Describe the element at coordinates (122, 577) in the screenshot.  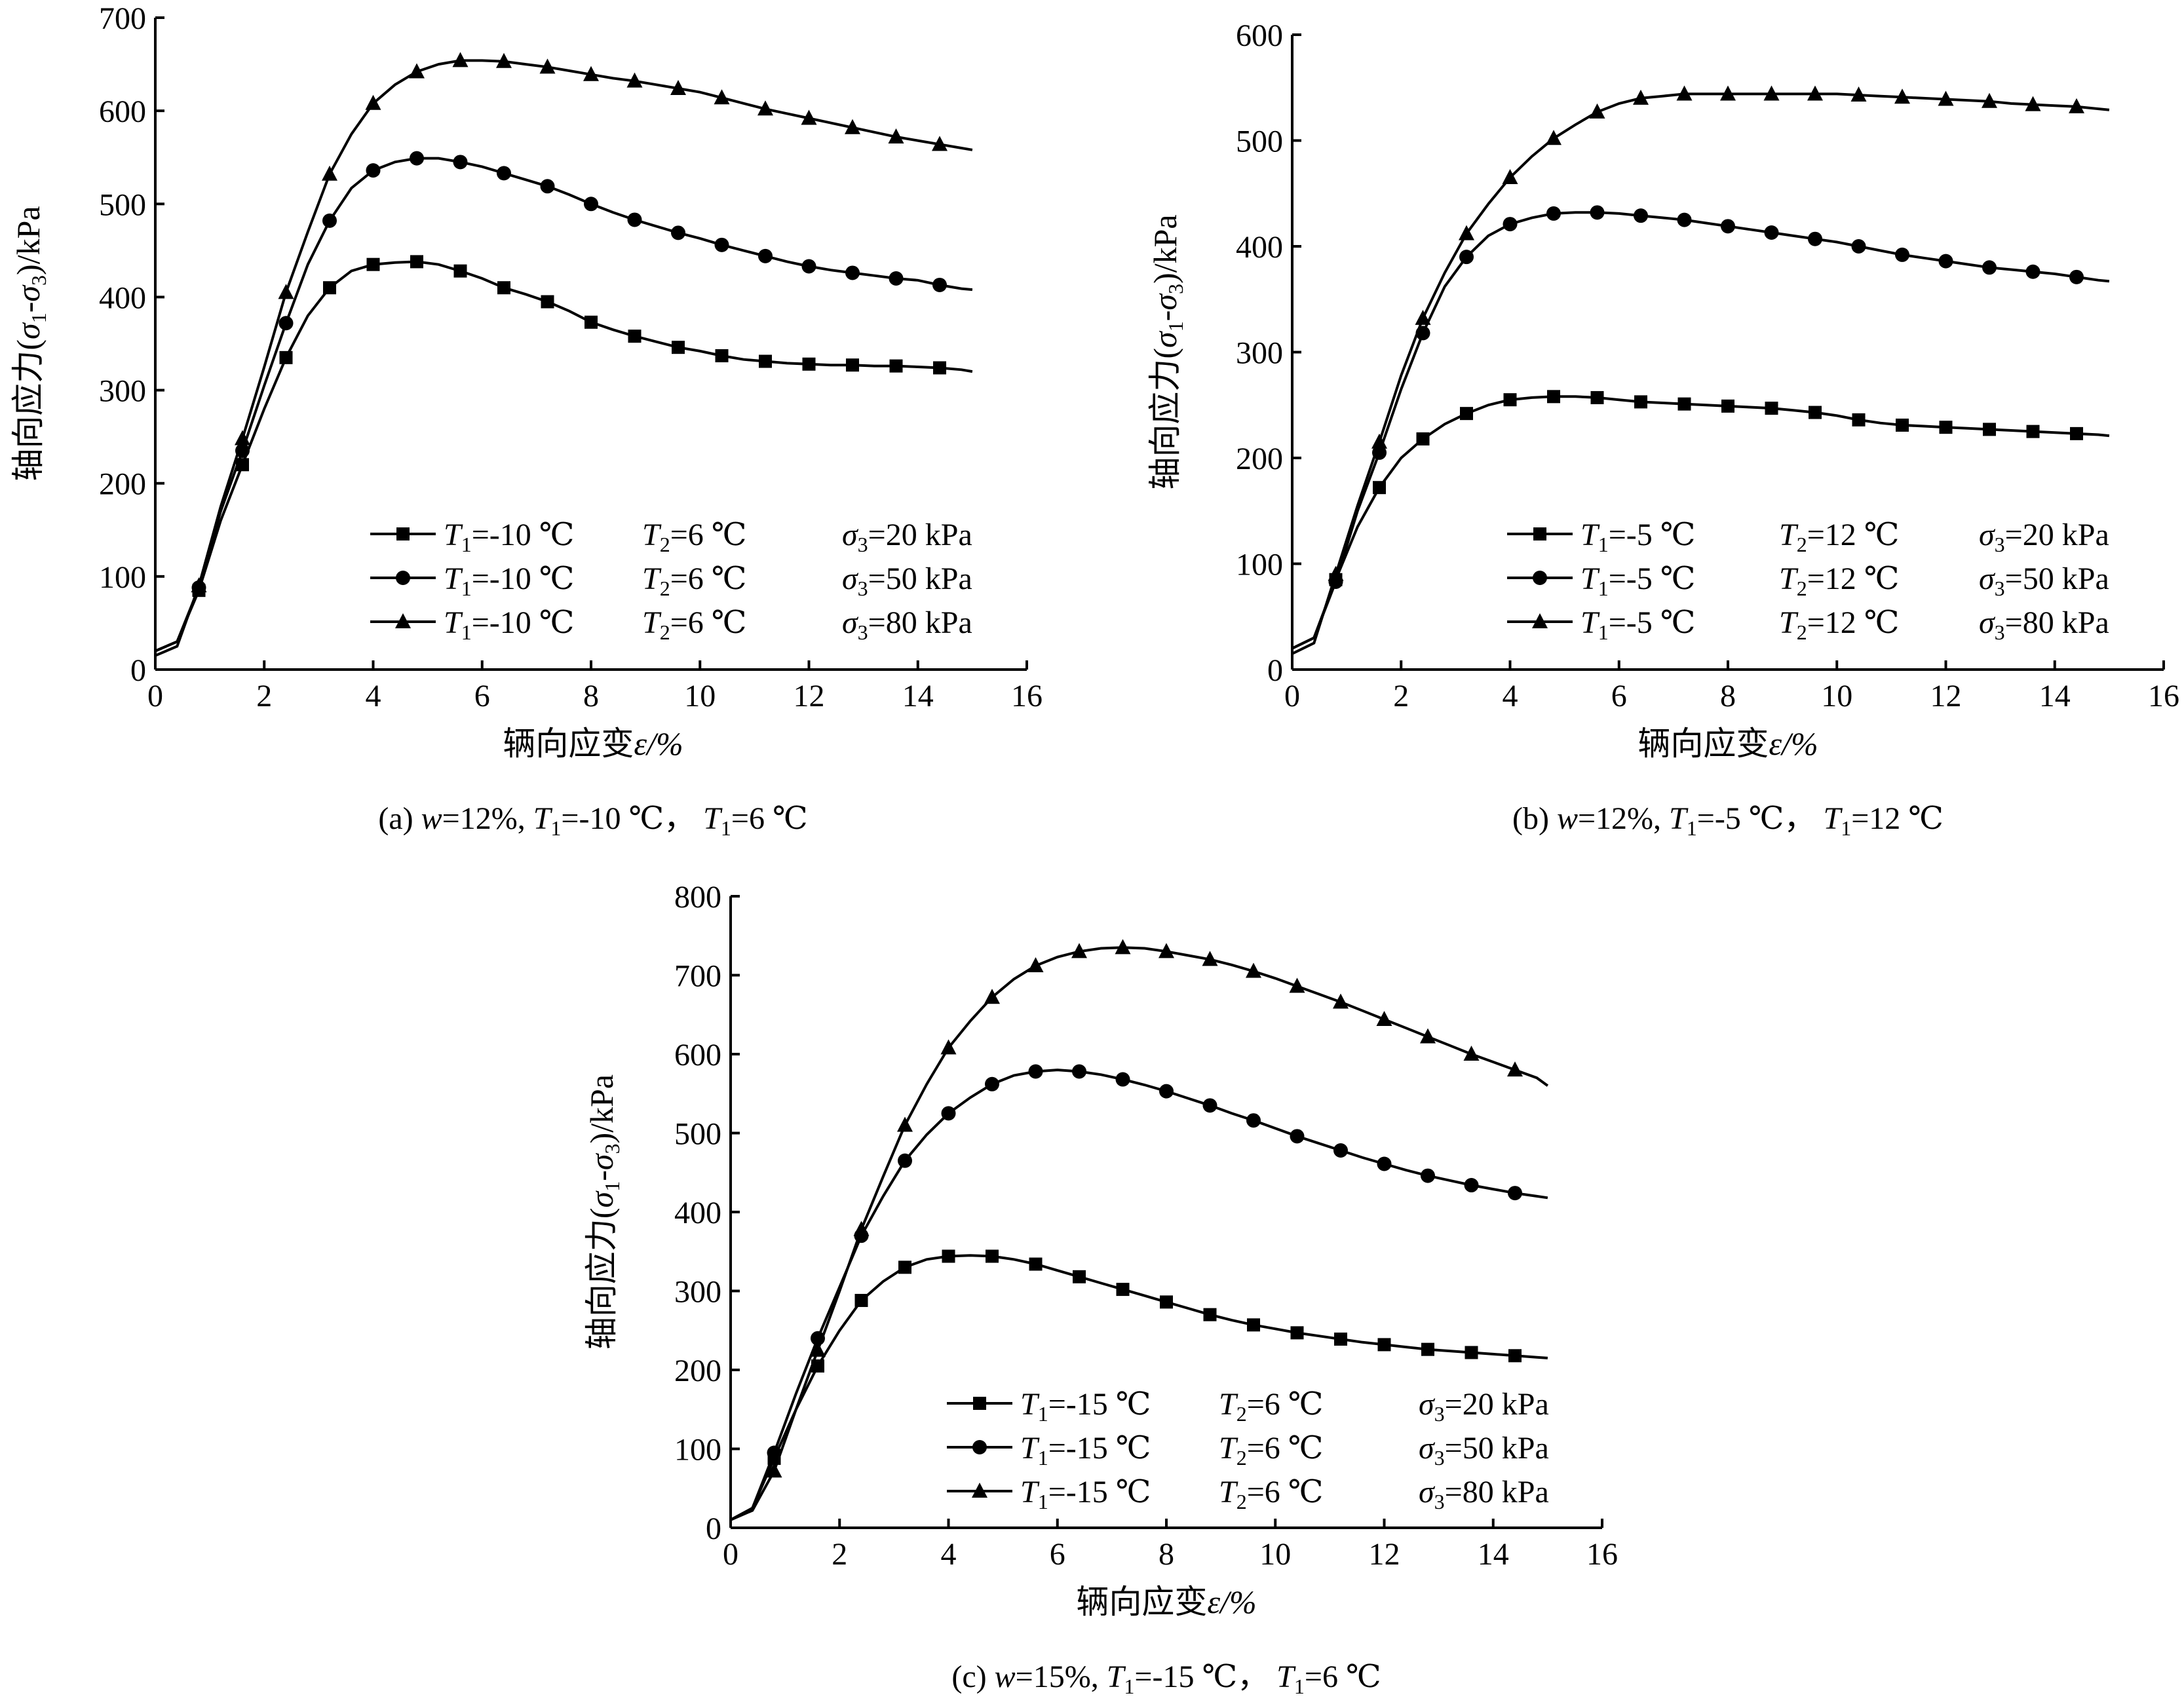
I see `y-tick-label: 100` at that location.